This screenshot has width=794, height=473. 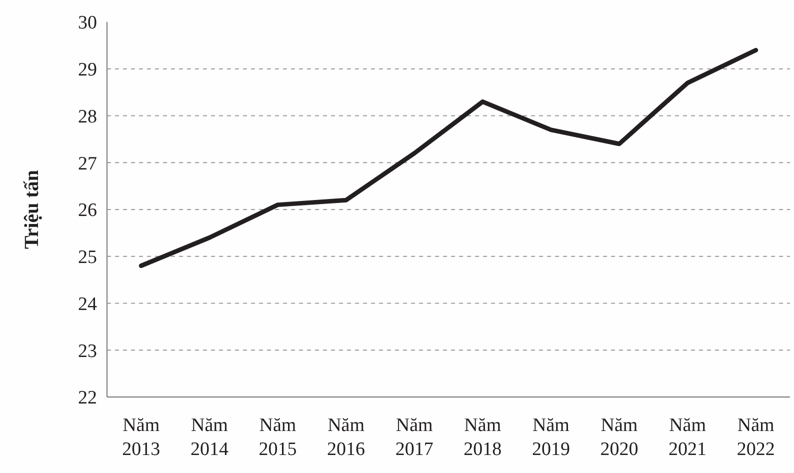 What do you see at coordinates (87, 398) in the screenshot?
I see `y-tick-label: 22` at bounding box center [87, 398].